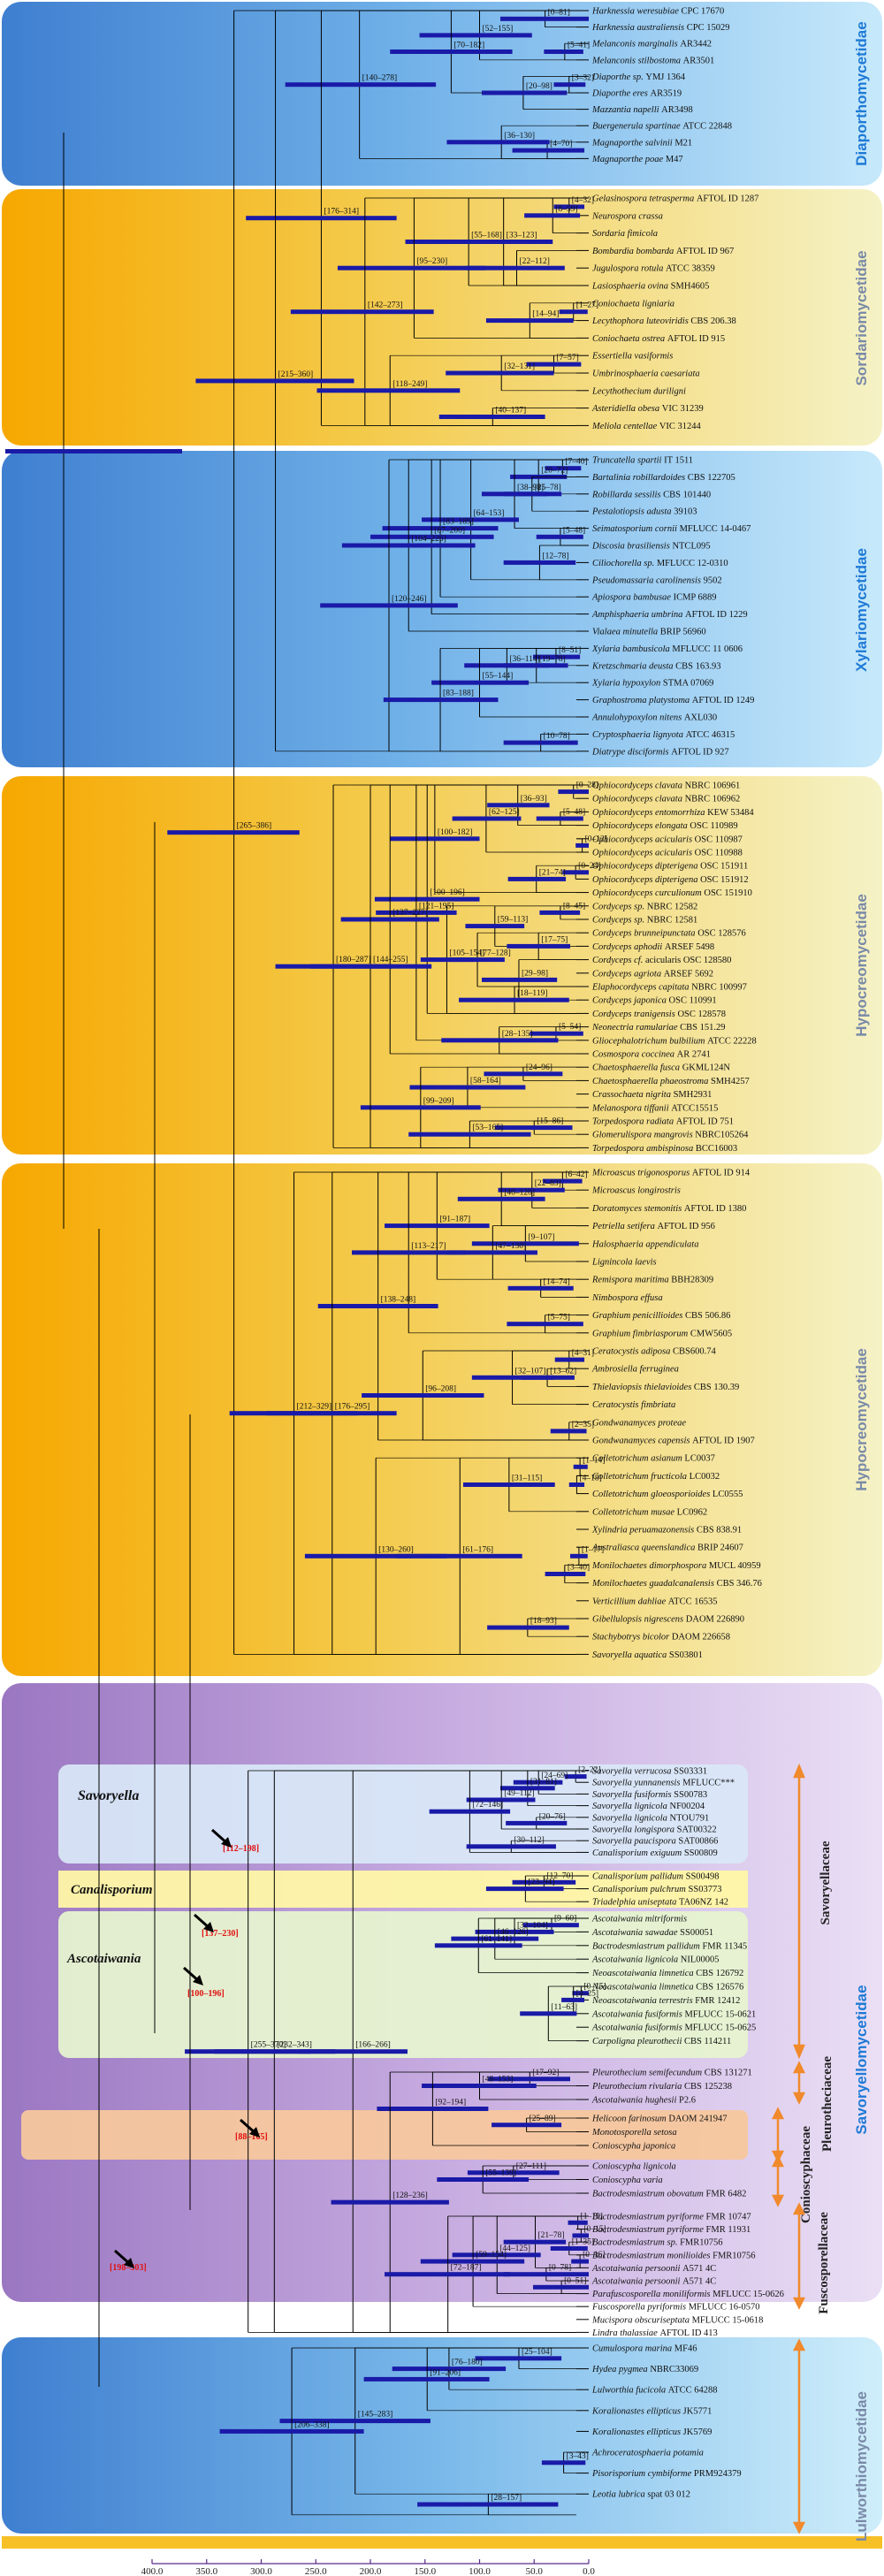  Describe the element at coordinates (665, 826) in the screenshot. I see `taxon-label: Ophiocordyceps elongata OSC 110989` at that location.